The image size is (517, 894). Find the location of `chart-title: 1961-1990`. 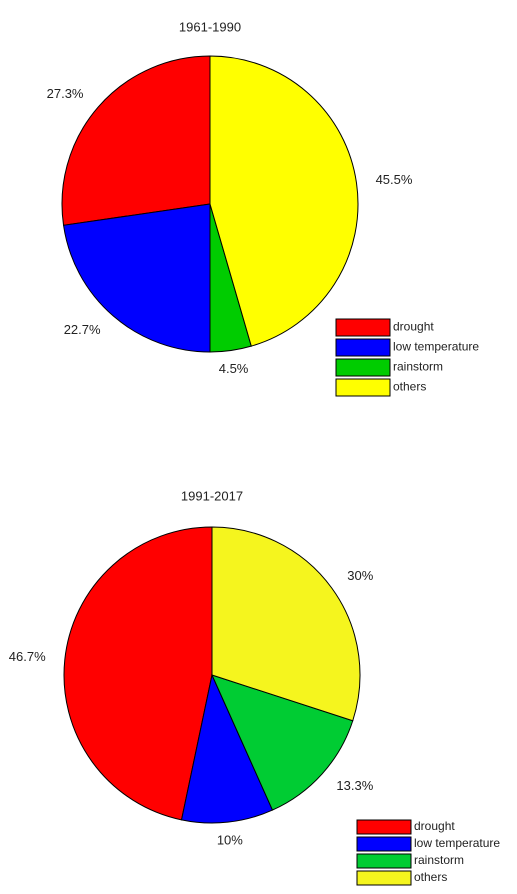

chart-title: 1961-1990 is located at coordinates (210, 26).